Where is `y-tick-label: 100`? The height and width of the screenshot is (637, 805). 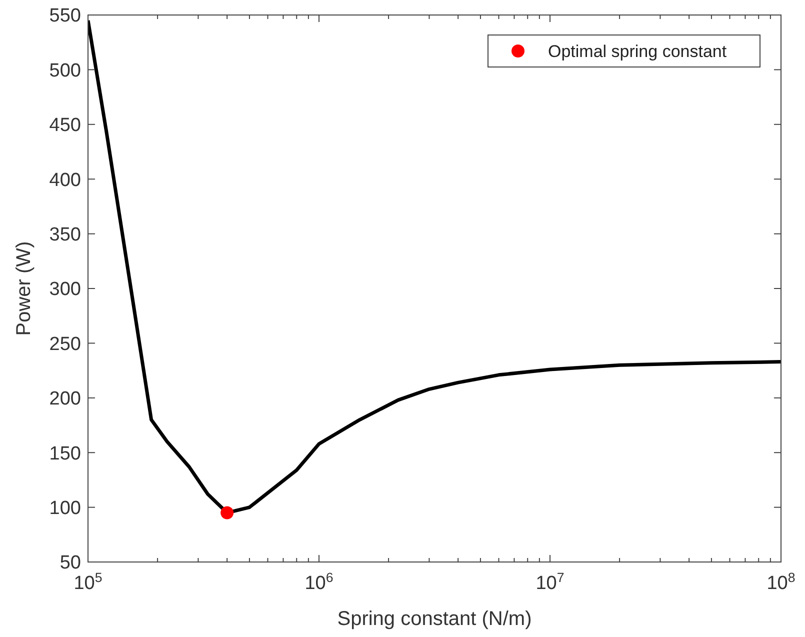
y-tick-label: 100 is located at coordinates (65, 508).